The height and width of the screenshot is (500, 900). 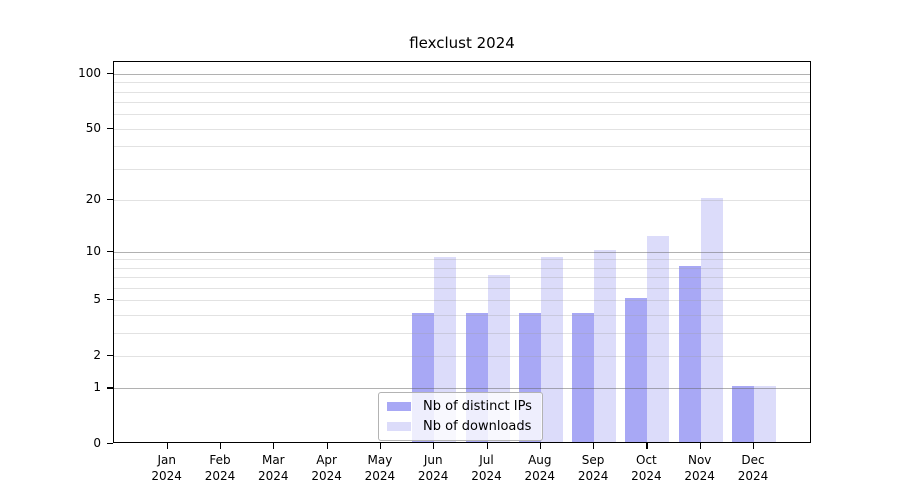 What do you see at coordinates (689, 353) in the screenshot?
I see `bar-nov-distinct-ips` at bounding box center [689, 353].